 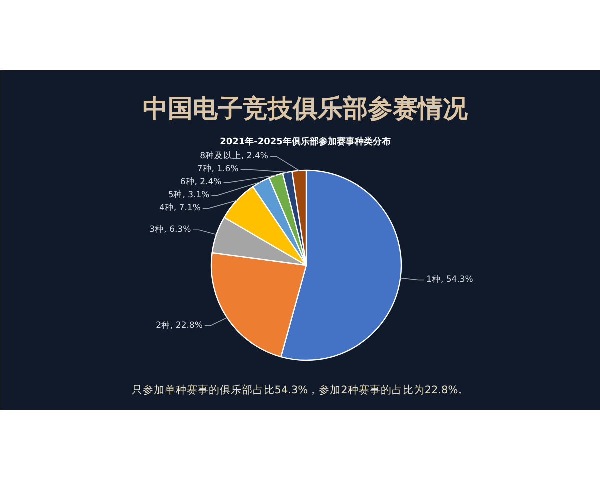 What do you see at coordinates (171, 230) in the screenshot?
I see `slice-label: 3种, 6.3%` at bounding box center [171, 230].